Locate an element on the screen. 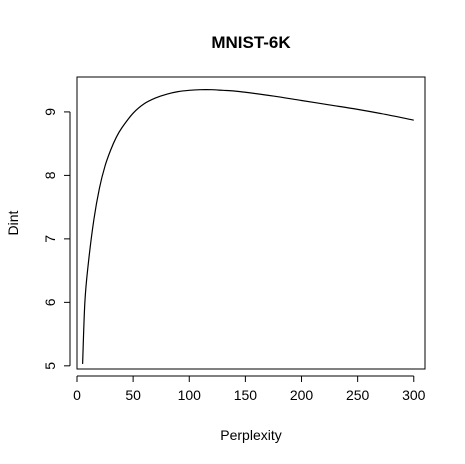 The height and width of the screenshot is (464, 465). y-tick-label: 5 is located at coordinates (50, 366).